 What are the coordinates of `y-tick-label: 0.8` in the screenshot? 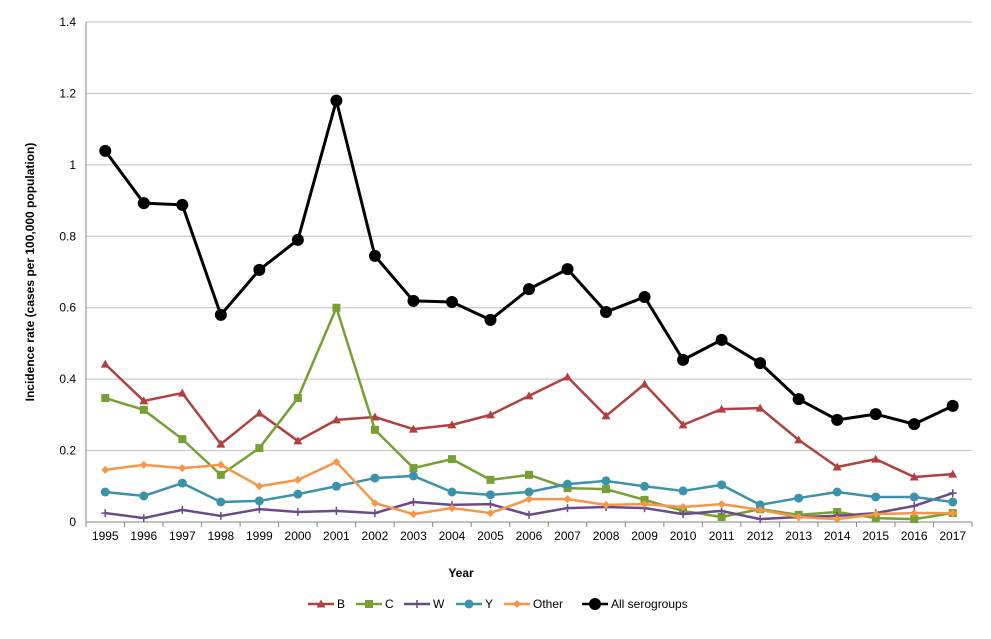 It's located at (67, 236).